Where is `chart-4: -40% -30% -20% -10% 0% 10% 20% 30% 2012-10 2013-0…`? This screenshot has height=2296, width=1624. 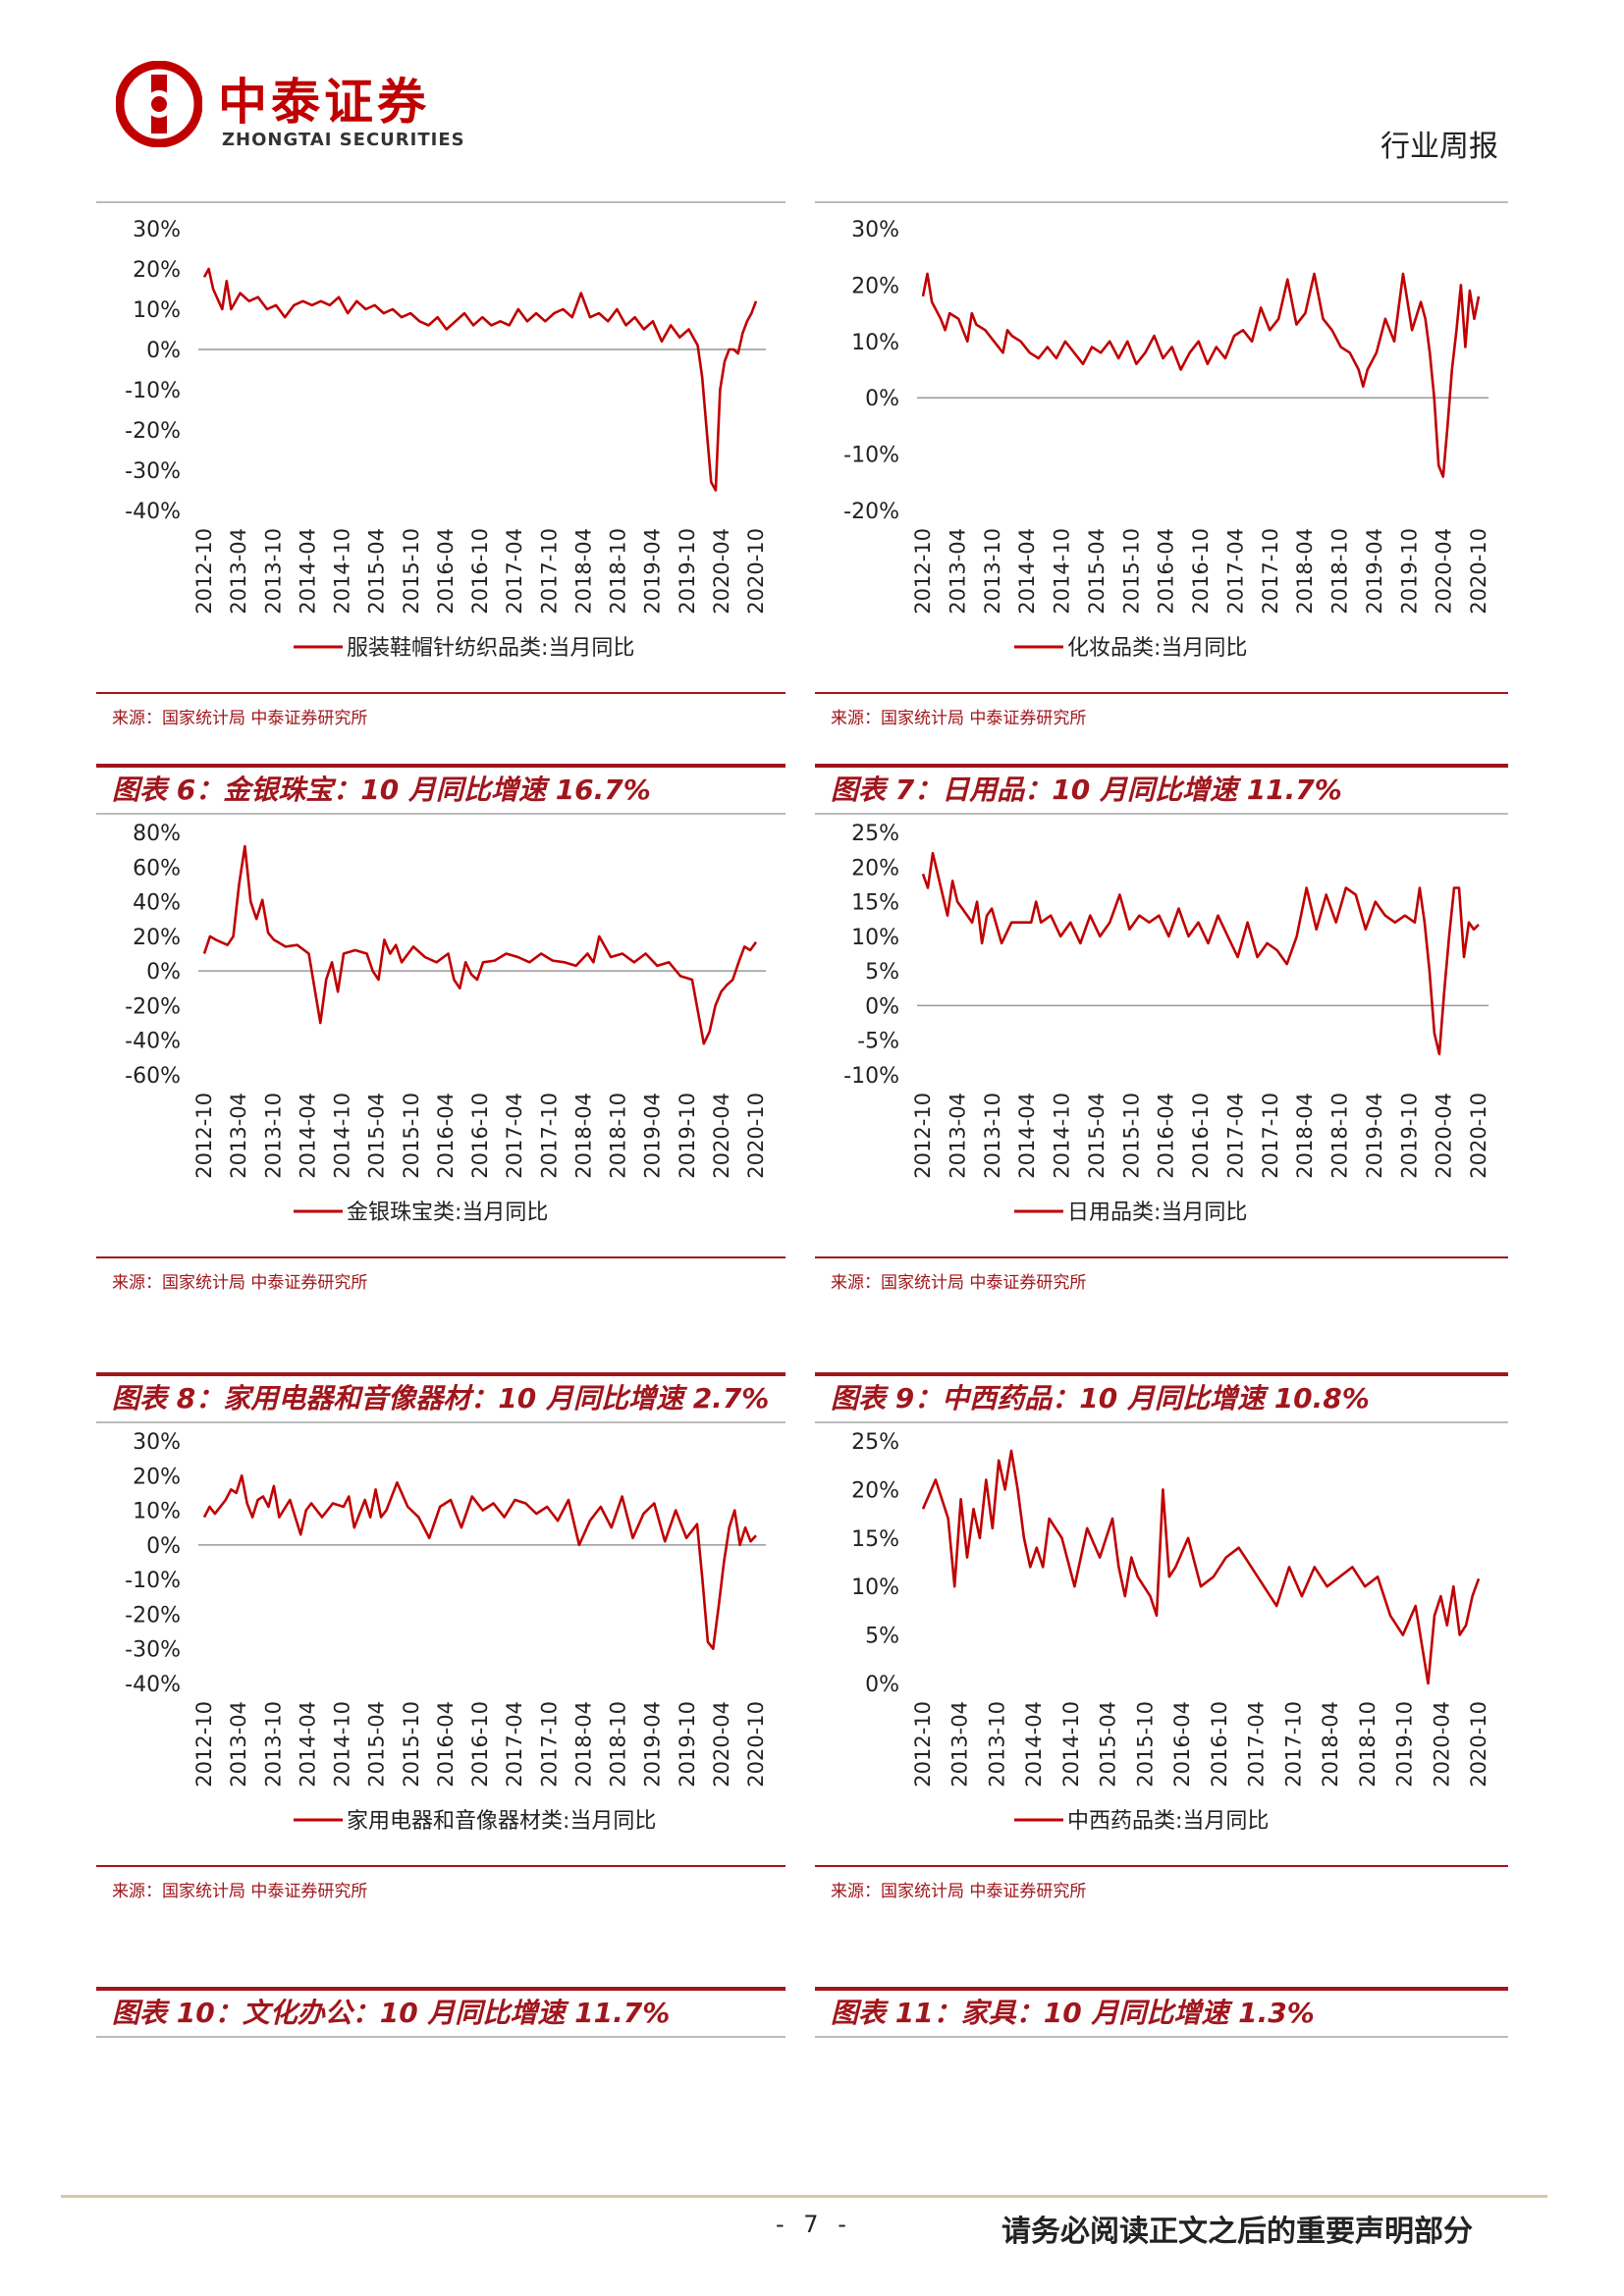
chart-4: -40% -30% -20% -10% 0% 10% 20% 30% 2012-10 2013-0… is located at coordinates (446, 1632).